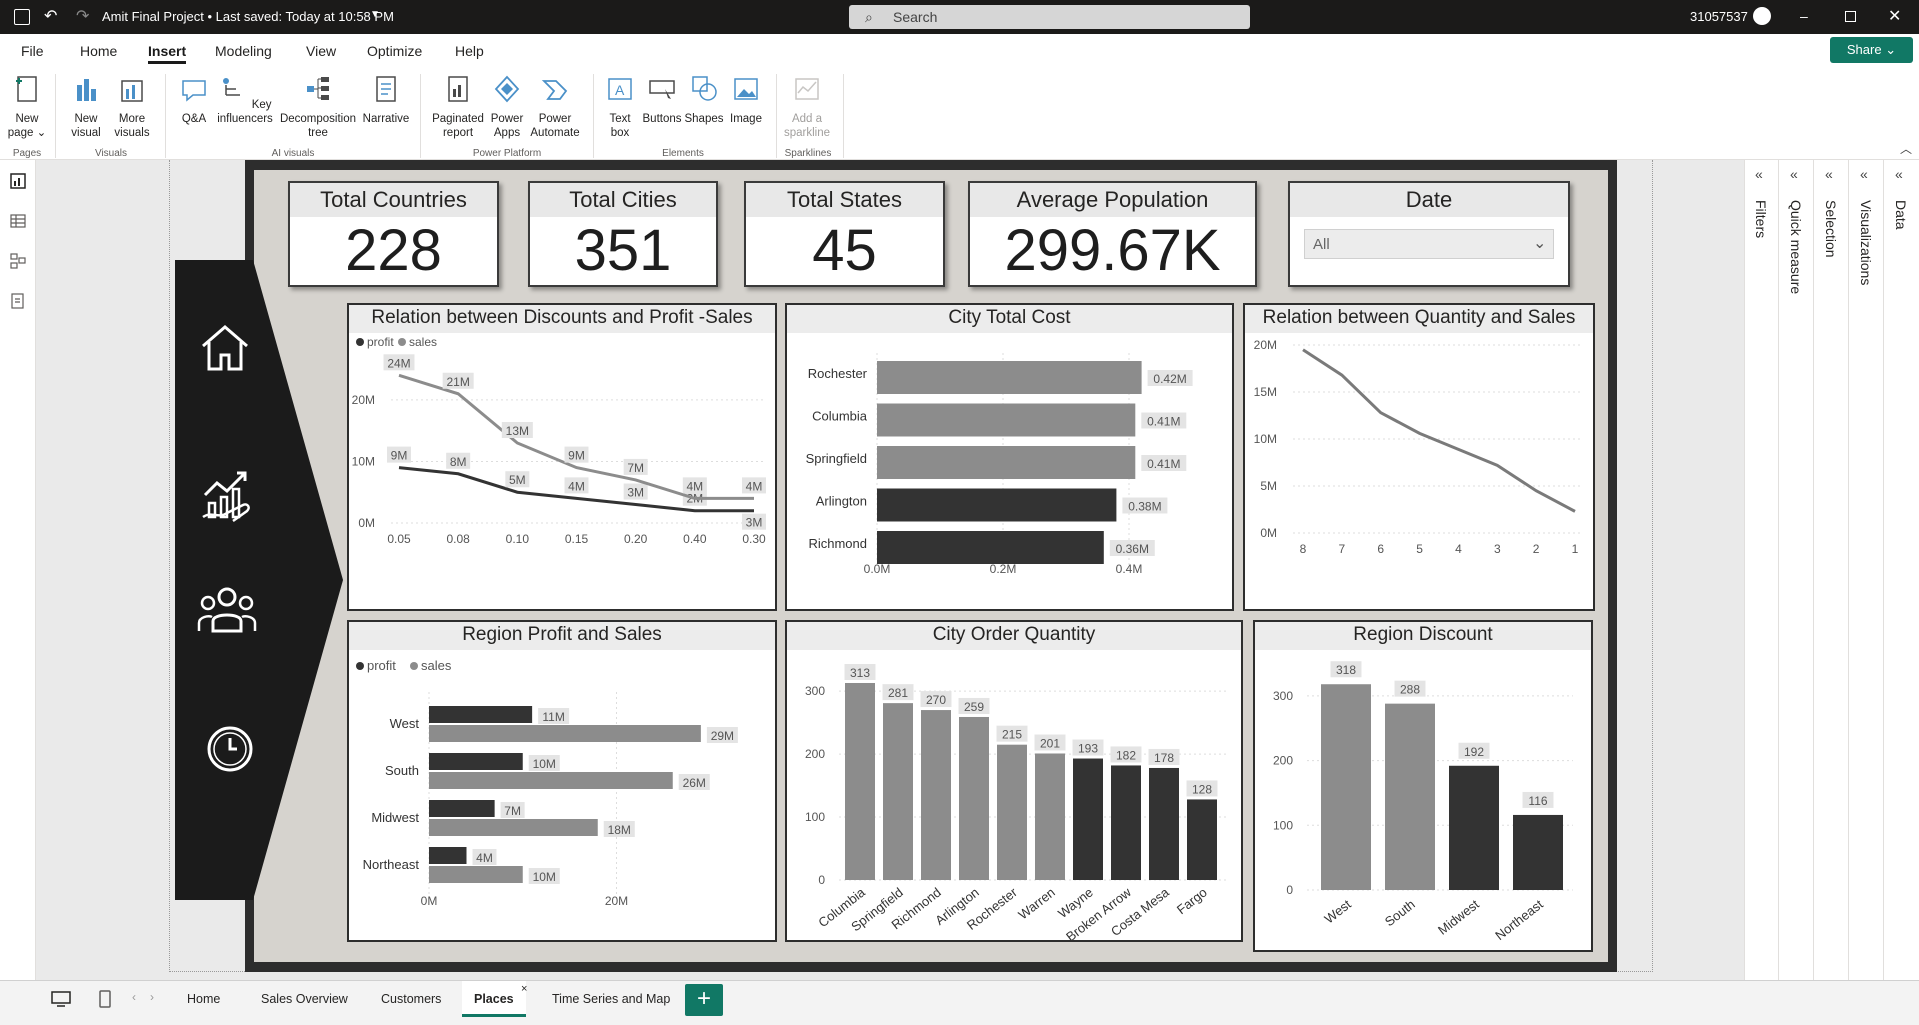 This screenshot has width=1919, height=1025. What do you see at coordinates (513, 827) in the screenshot?
I see `bar-sales-midwest` at bounding box center [513, 827].